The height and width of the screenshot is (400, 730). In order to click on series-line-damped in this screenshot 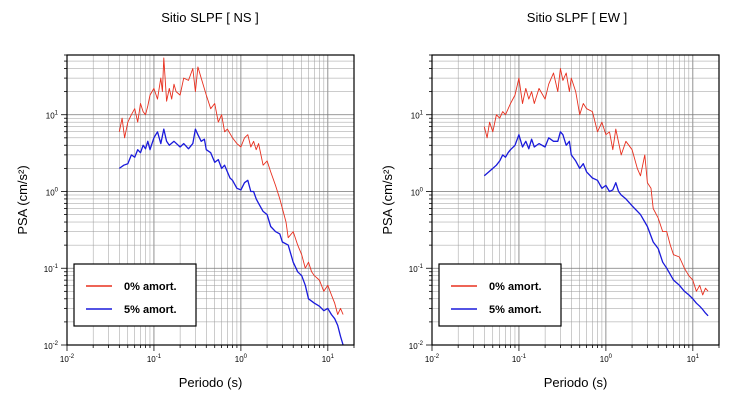, I will do `click(596, 224)`.